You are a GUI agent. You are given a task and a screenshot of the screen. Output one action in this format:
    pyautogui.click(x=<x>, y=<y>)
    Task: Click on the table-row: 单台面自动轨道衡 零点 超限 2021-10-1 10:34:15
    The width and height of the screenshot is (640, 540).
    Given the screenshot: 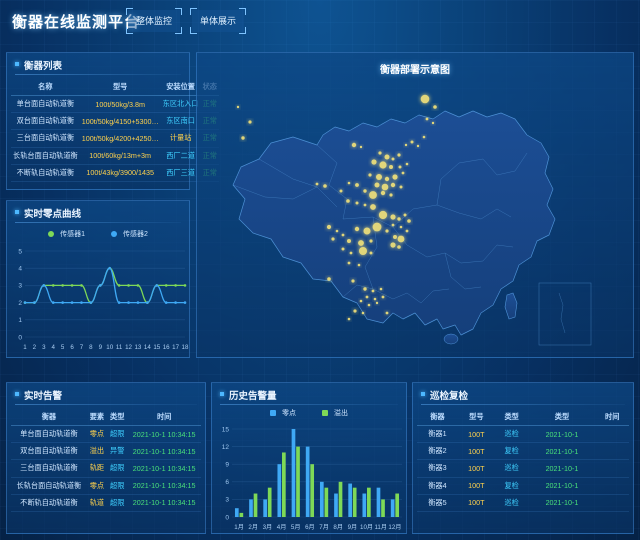 What is the action you would take?
    pyautogui.click(x=106, y=434)
    